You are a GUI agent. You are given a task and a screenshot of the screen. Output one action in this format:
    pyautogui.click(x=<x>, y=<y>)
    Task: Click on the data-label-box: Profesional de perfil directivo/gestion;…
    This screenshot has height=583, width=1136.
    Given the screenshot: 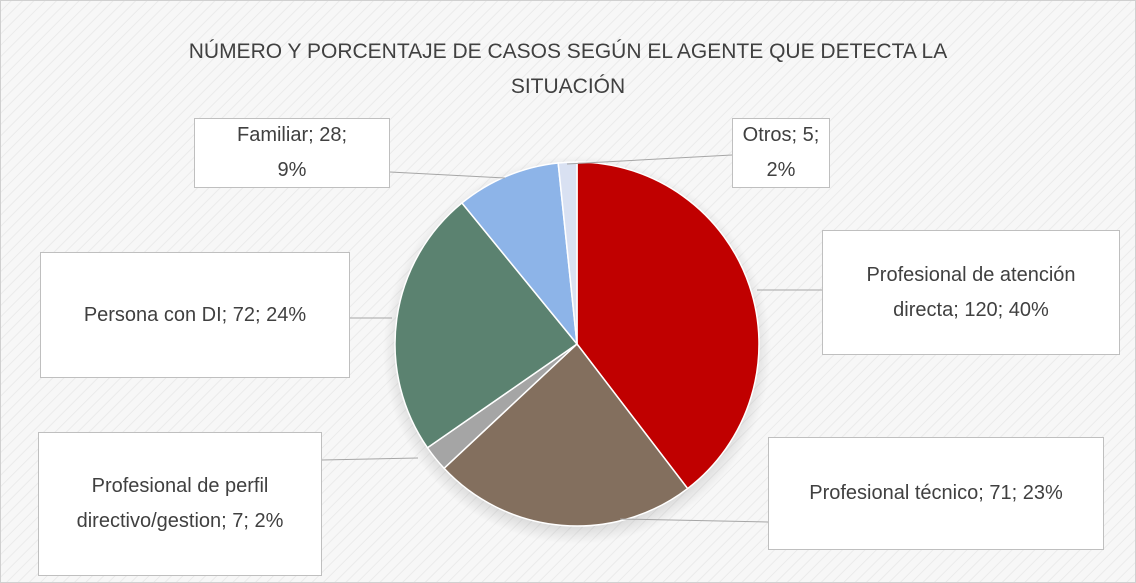 What is the action you would take?
    pyautogui.click(x=180, y=504)
    